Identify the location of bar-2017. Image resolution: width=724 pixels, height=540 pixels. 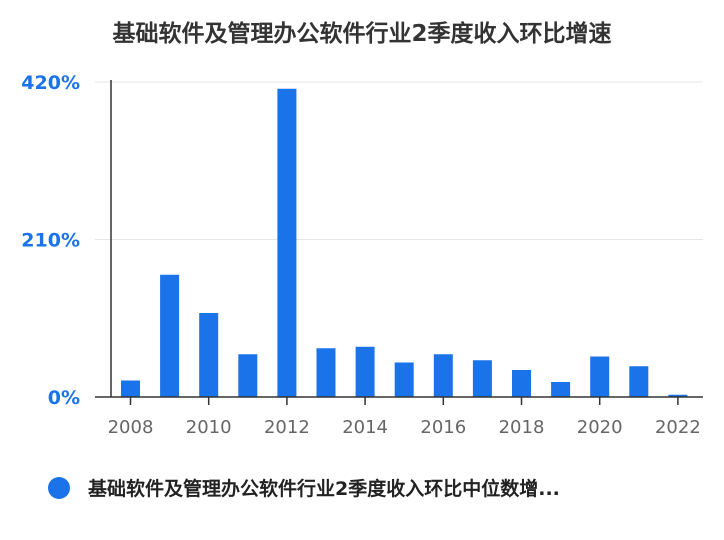
(482, 378).